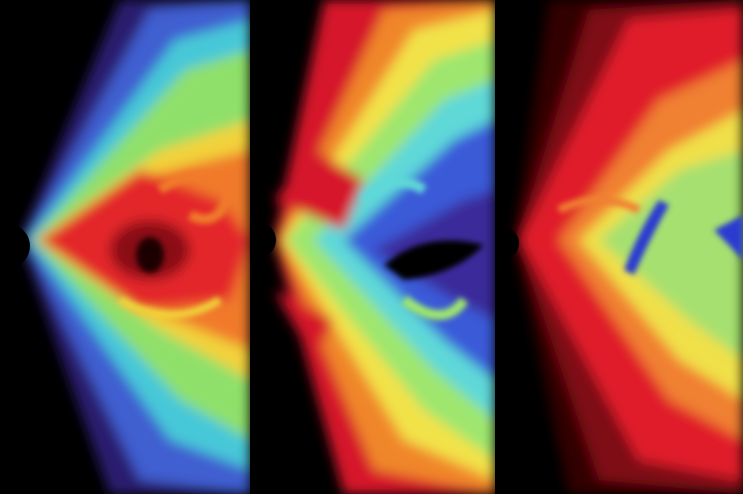  Describe the element at coordinates (646, 237) in the screenshot. I see `panel-3-blue-streak` at that location.